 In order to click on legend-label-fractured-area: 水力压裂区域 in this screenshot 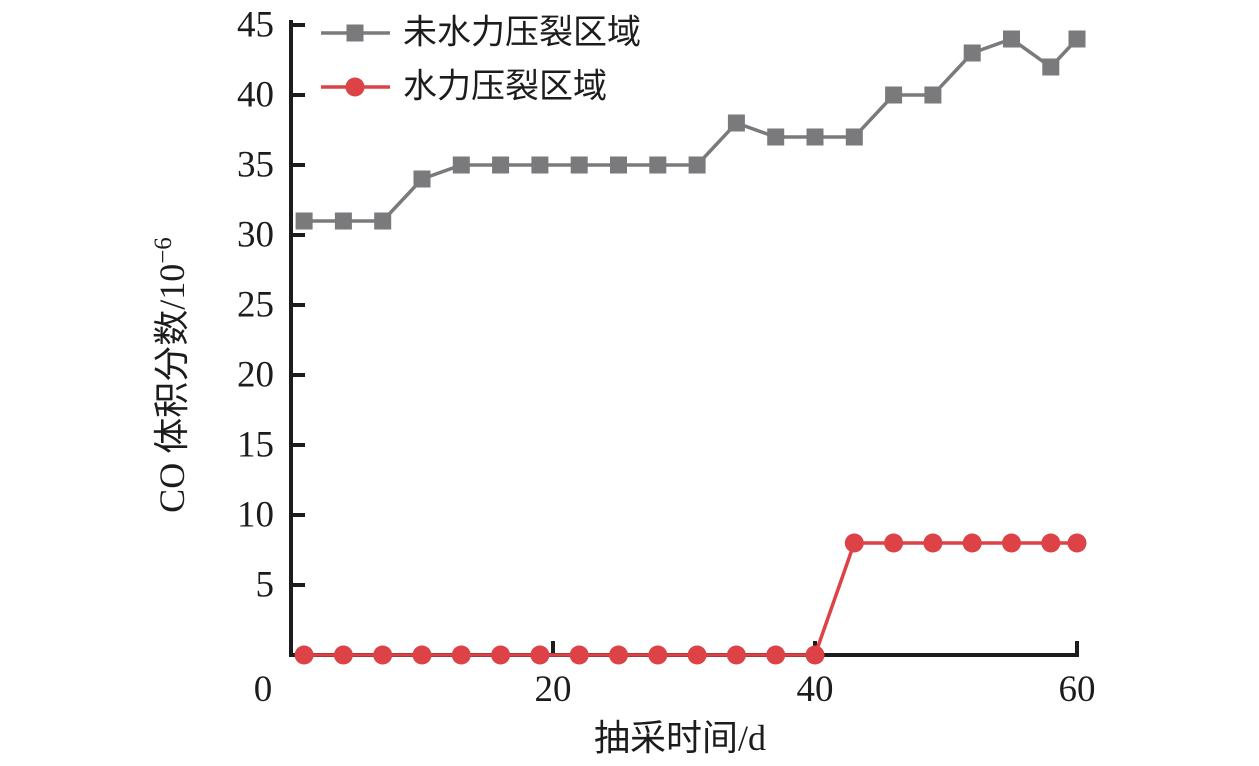, I will do `click(505, 87)`.